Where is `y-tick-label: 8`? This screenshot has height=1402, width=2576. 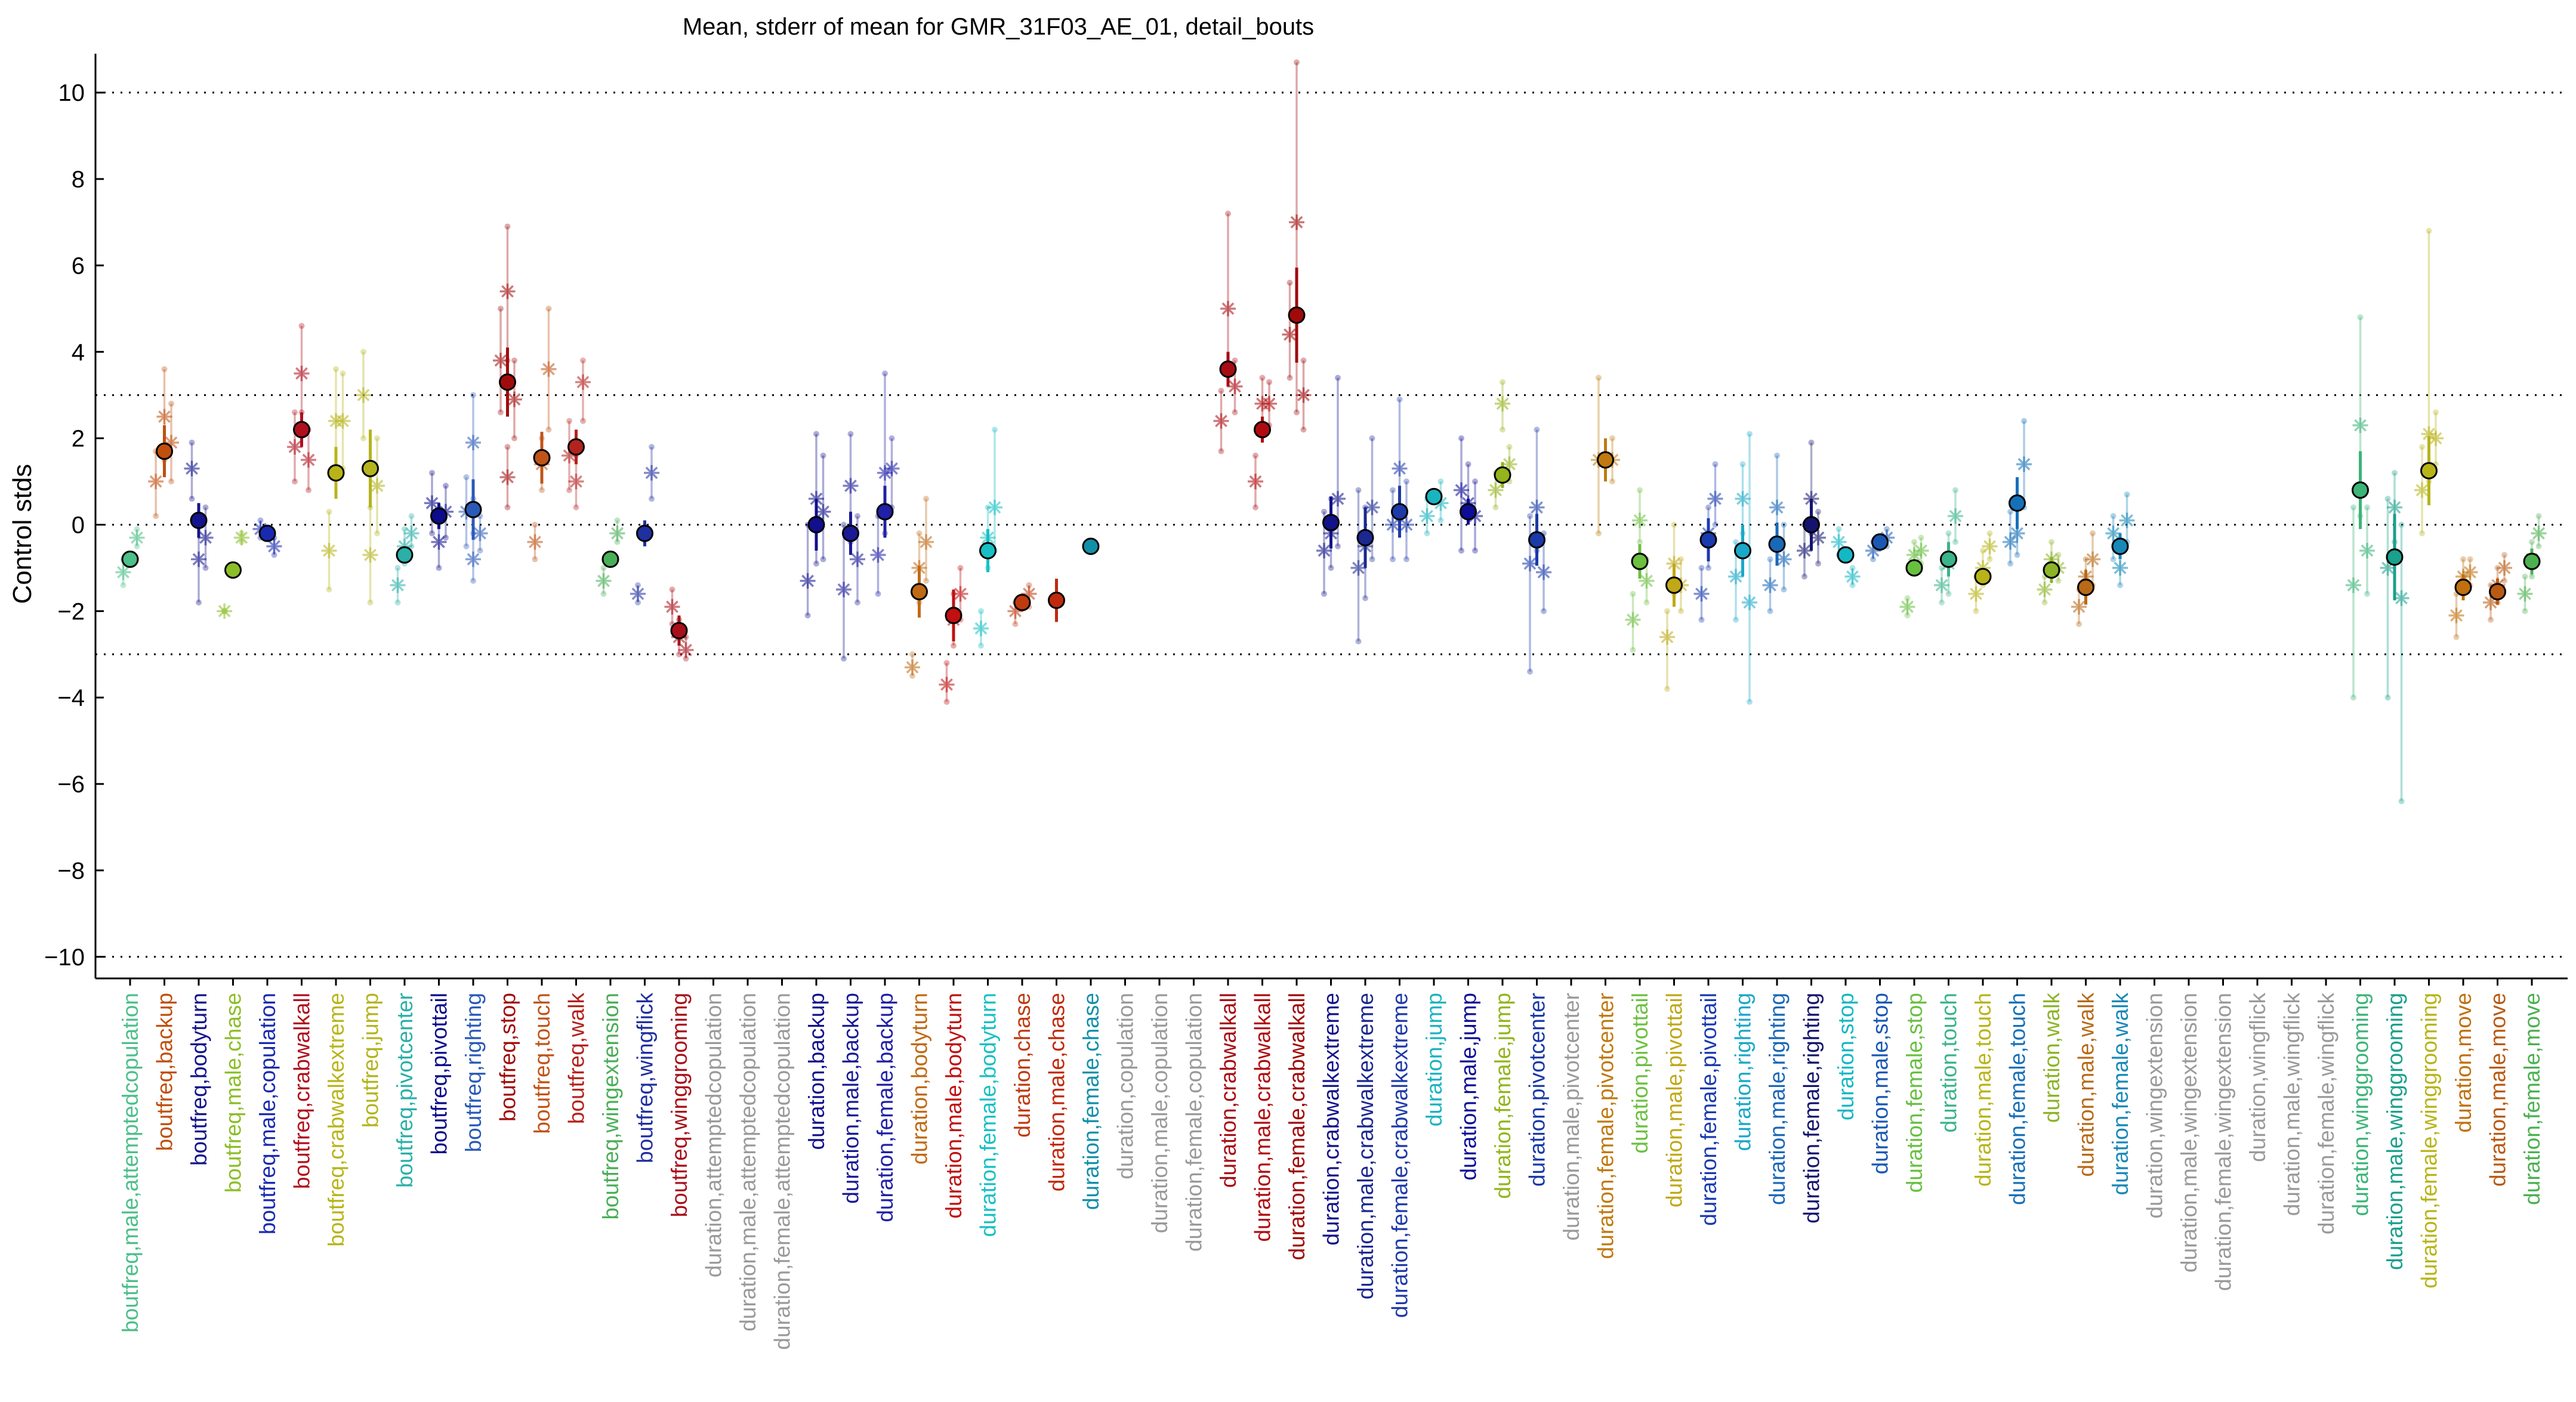 y-tick-label: 8 is located at coordinates (78, 180).